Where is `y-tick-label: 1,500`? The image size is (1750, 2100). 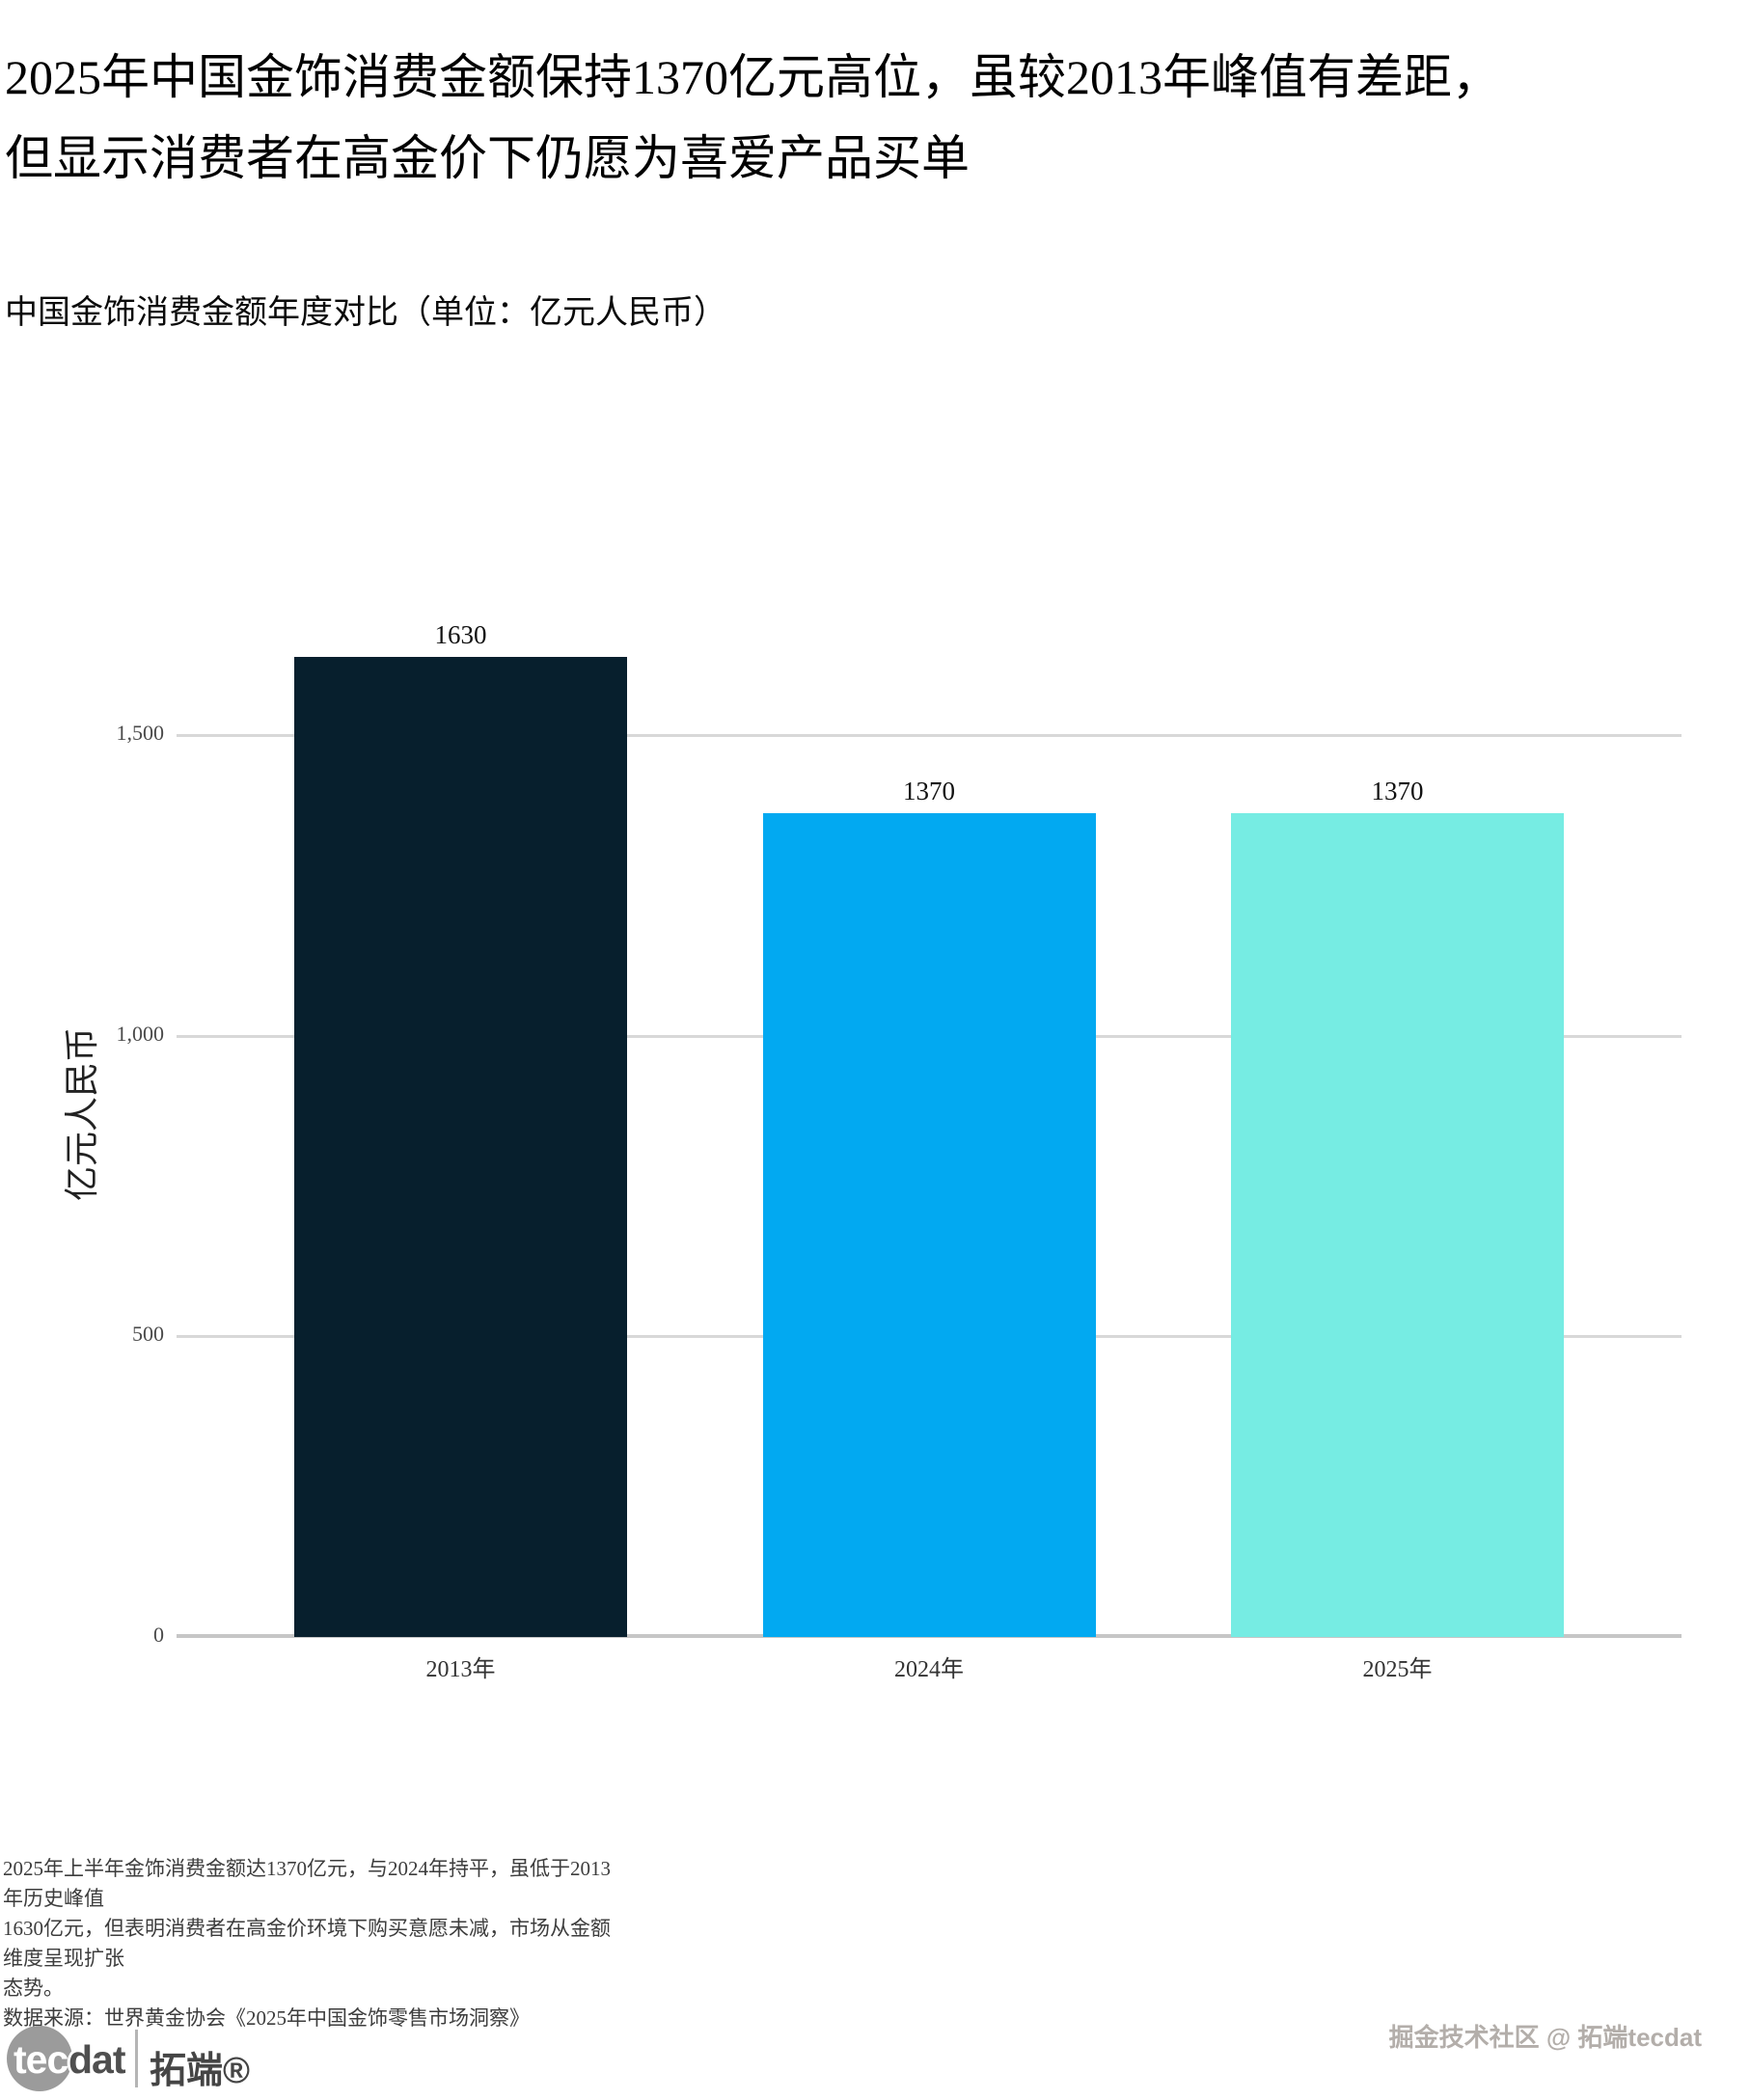
y-tick-label: 1,500 is located at coordinates (140, 733).